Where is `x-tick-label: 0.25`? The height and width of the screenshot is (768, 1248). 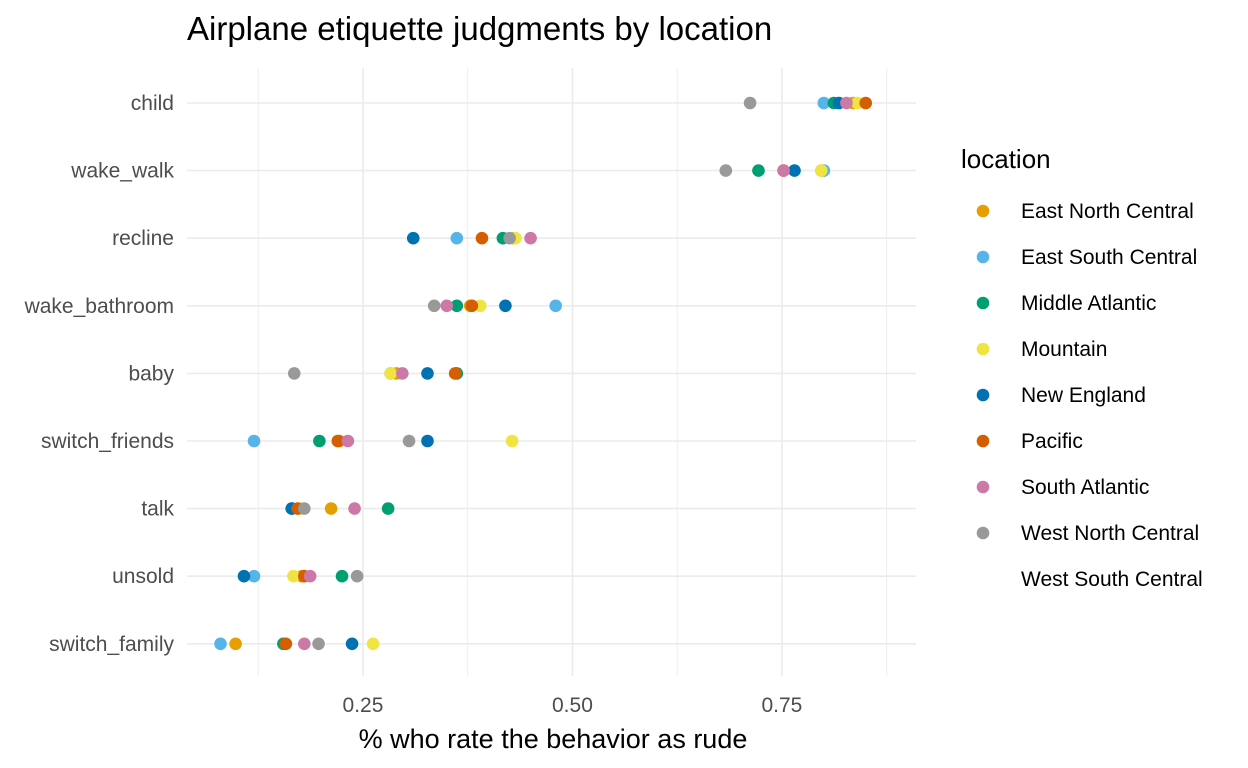
x-tick-label: 0.25 is located at coordinates (363, 705).